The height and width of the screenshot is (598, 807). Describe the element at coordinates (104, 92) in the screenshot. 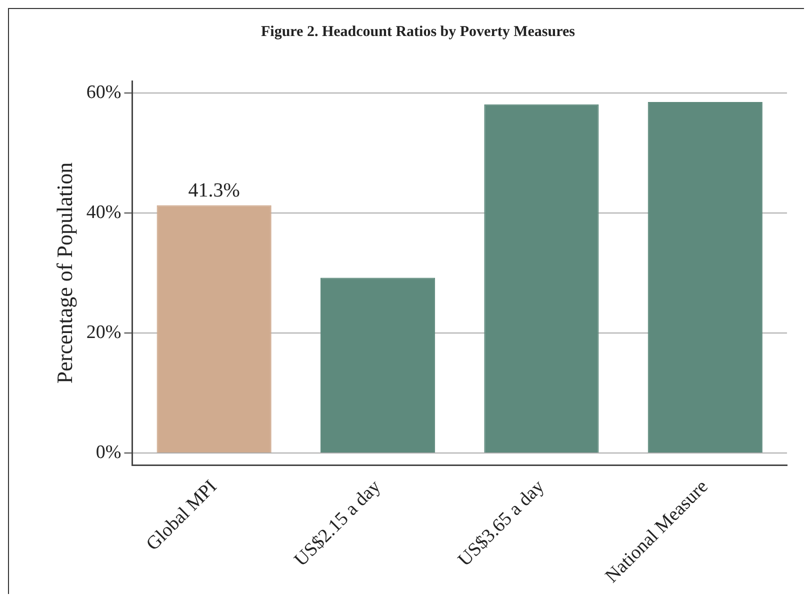

I see `y-tick-label: 60%` at that location.